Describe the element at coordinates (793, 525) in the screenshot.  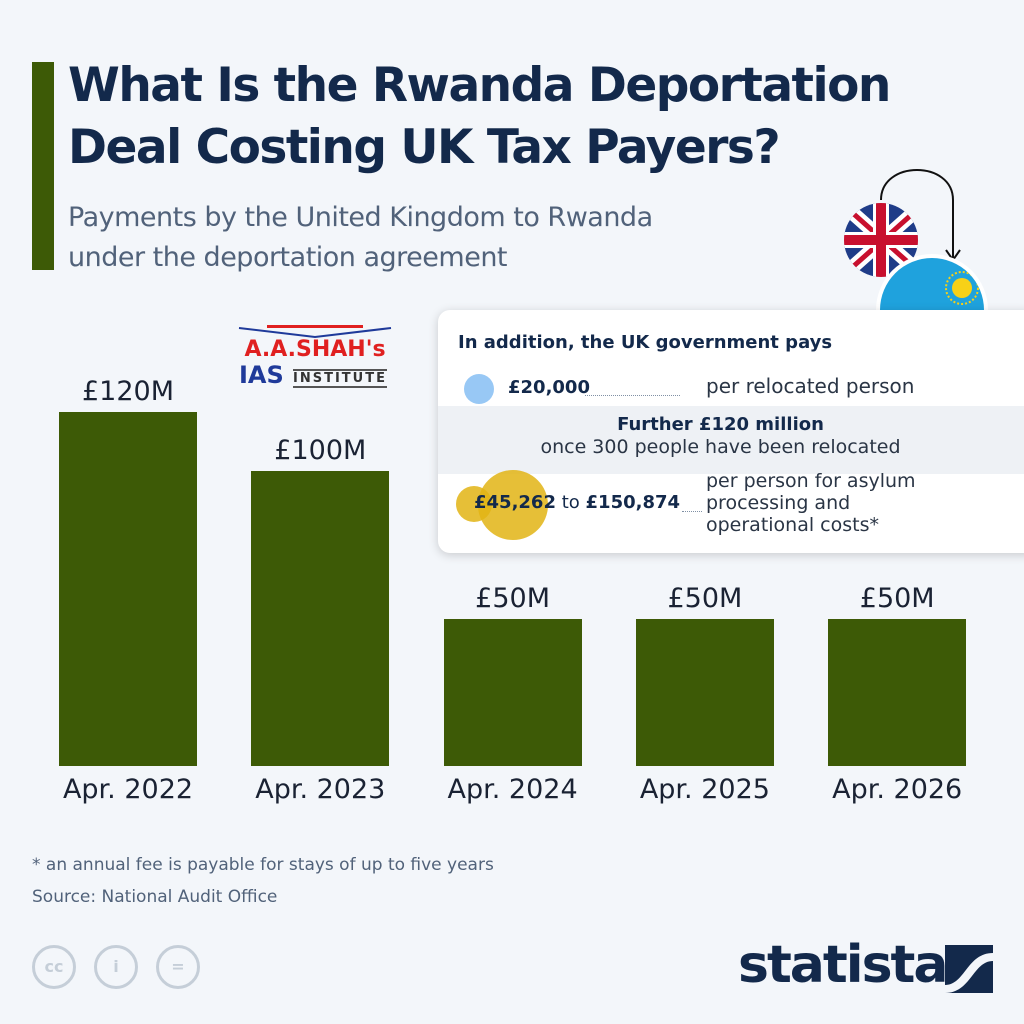
I see `asylum-desc-line-3: operational costs*` at that location.